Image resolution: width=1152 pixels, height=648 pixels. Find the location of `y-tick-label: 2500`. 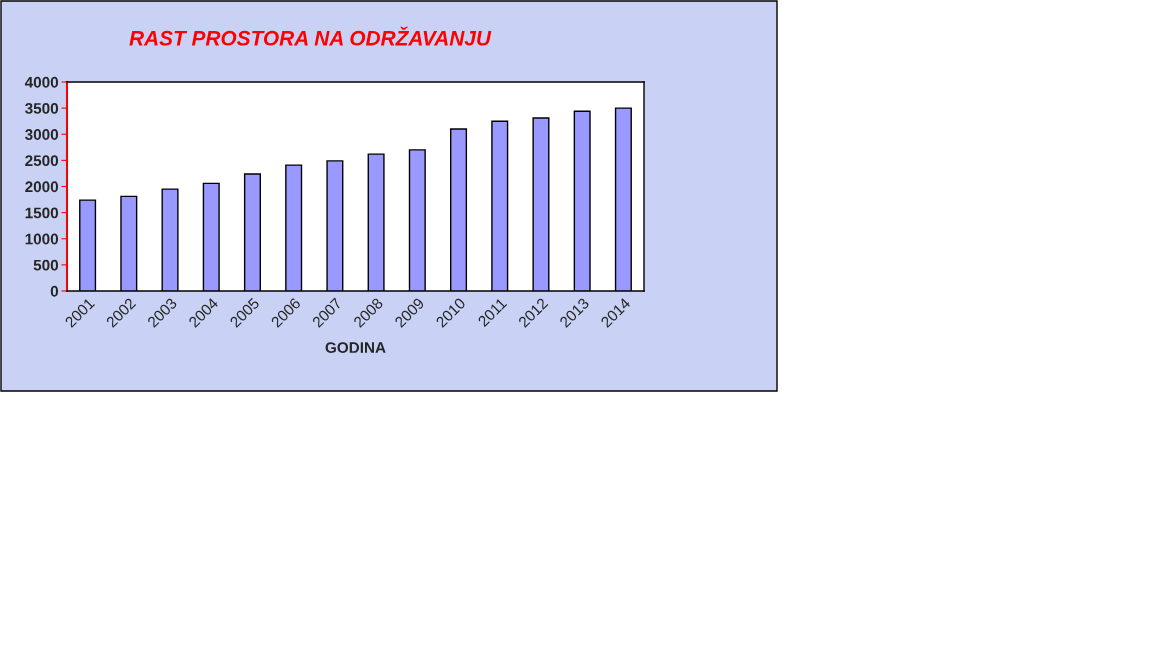

y-tick-label: 2500 is located at coordinates (42, 161).